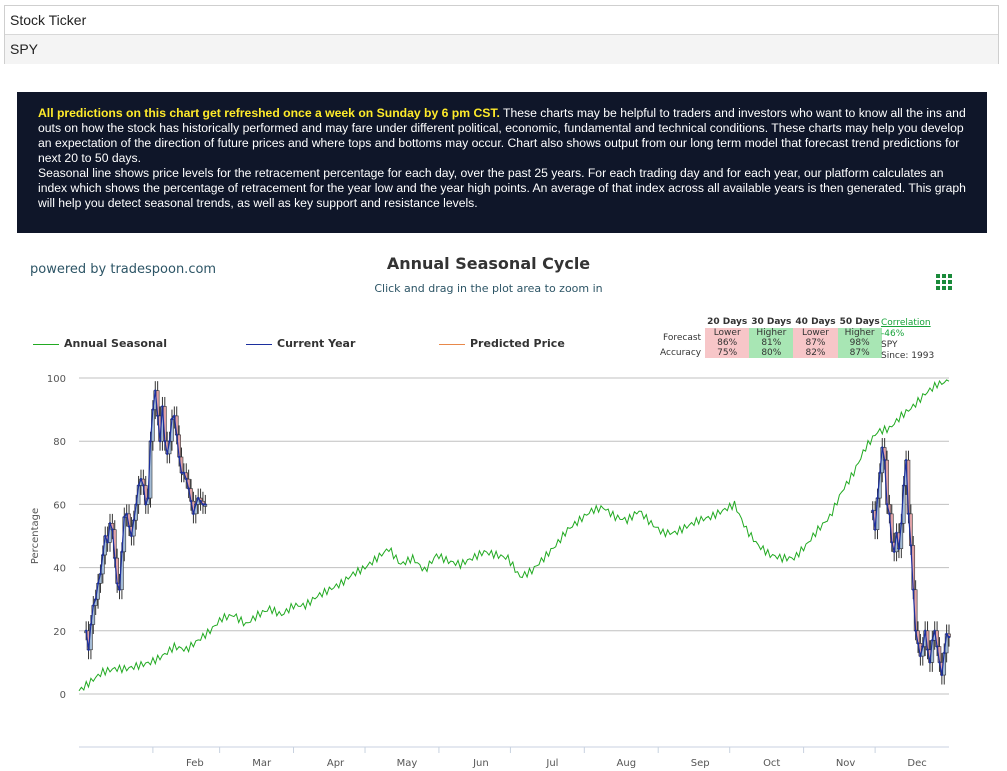 The width and height of the screenshot is (1007, 771). I want to click on x-tick-label: Mar, so click(262, 763).